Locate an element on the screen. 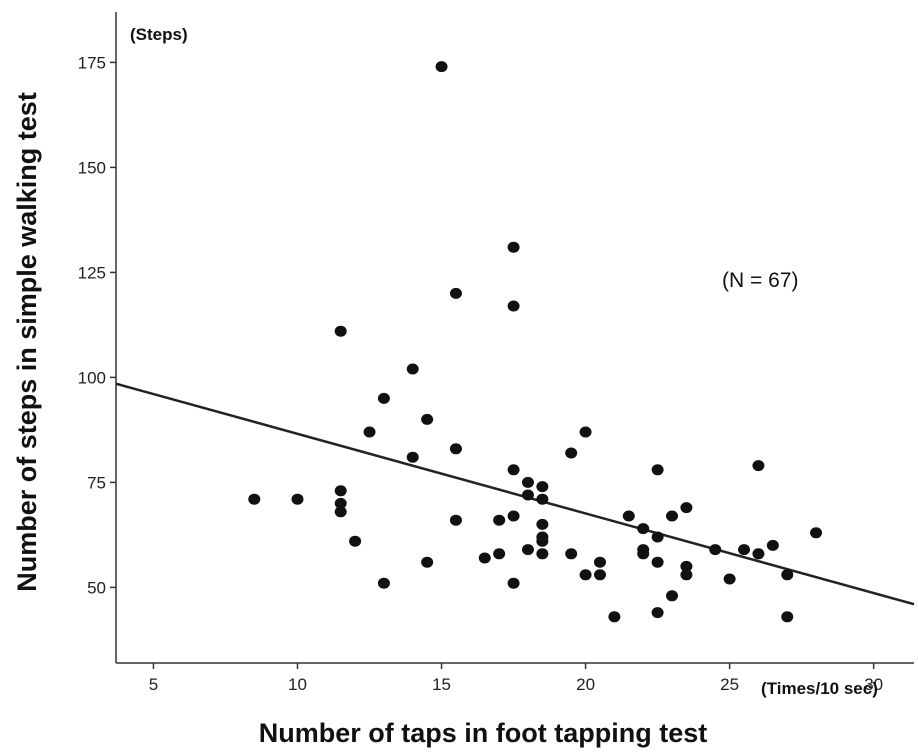  y-tick-label: 100 is located at coordinates (92, 377).